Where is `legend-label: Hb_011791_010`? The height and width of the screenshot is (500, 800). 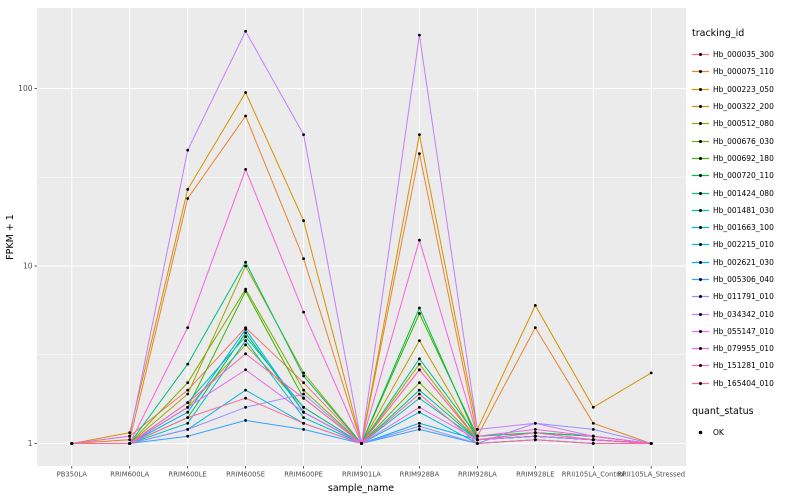
legend-label: Hb_011791_010 is located at coordinates (743, 297).